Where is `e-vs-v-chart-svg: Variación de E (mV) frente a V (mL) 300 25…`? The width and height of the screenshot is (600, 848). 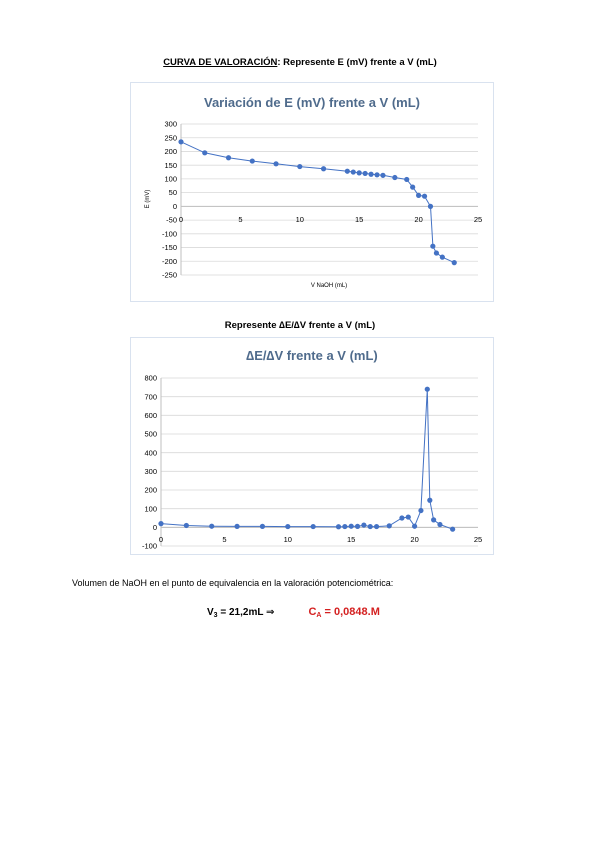 e-vs-v-chart-svg: Variación de E (mV) frente a V (mL) 300 25… is located at coordinates (313, 192).